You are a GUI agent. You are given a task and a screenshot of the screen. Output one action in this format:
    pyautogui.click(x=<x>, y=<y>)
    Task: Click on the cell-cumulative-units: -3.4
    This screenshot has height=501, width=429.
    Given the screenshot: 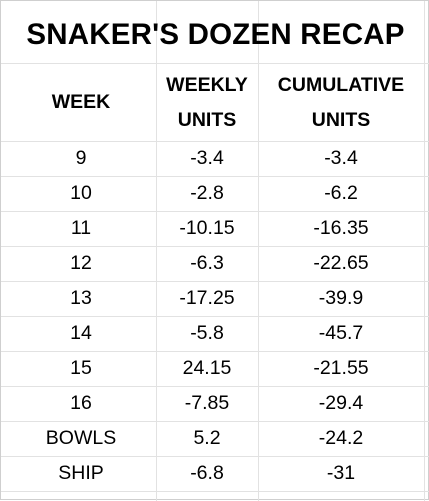 What is the action you would take?
    pyautogui.click(x=341, y=158)
    